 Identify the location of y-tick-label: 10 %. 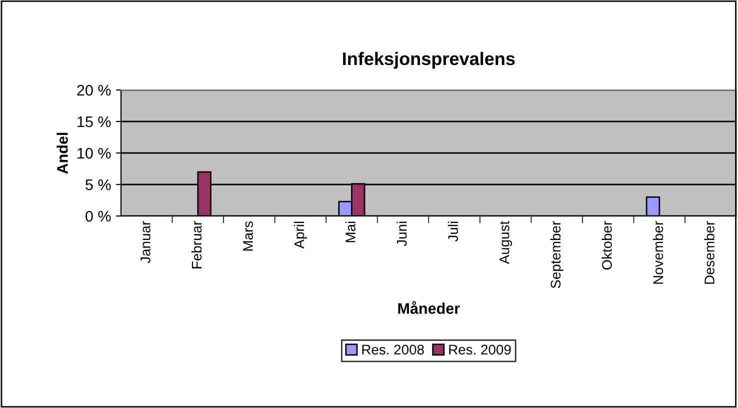
(94, 153).